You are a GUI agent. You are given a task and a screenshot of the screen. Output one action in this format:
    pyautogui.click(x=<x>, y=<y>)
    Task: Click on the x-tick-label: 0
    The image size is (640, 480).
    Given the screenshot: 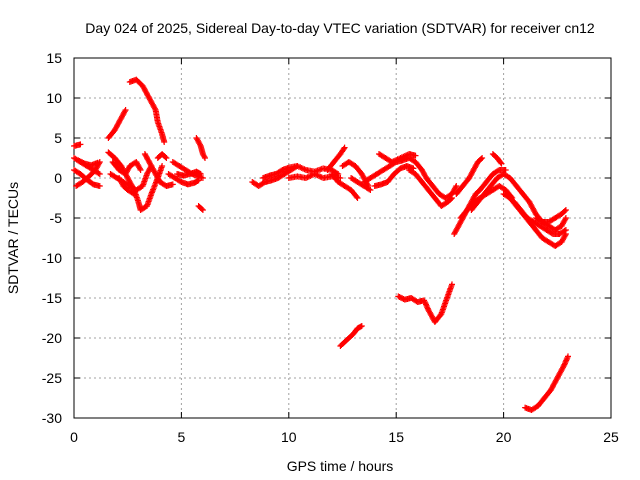 What is the action you would take?
    pyautogui.click(x=74, y=437)
    